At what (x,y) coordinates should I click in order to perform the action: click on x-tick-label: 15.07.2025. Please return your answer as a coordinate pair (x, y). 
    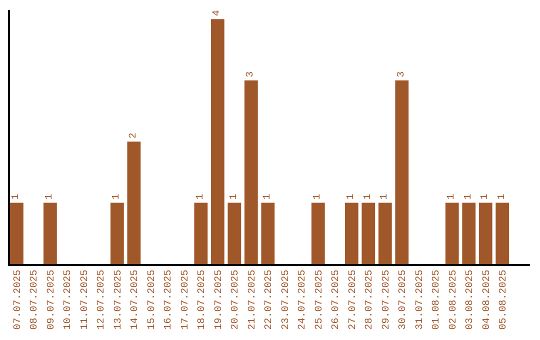
    Looking at the image, I should click on (152, 300).